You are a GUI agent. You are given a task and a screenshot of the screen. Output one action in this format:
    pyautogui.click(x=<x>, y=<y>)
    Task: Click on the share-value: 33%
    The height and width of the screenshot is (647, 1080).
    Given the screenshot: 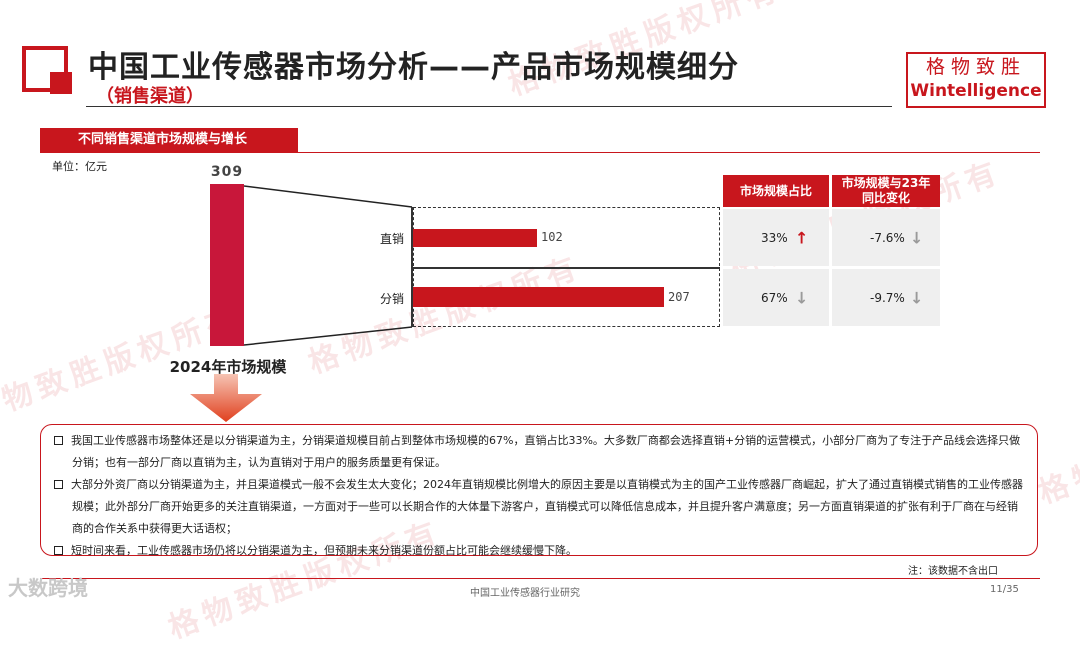 What is the action you would take?
    pyautogui.click(x=774, y=237)
    